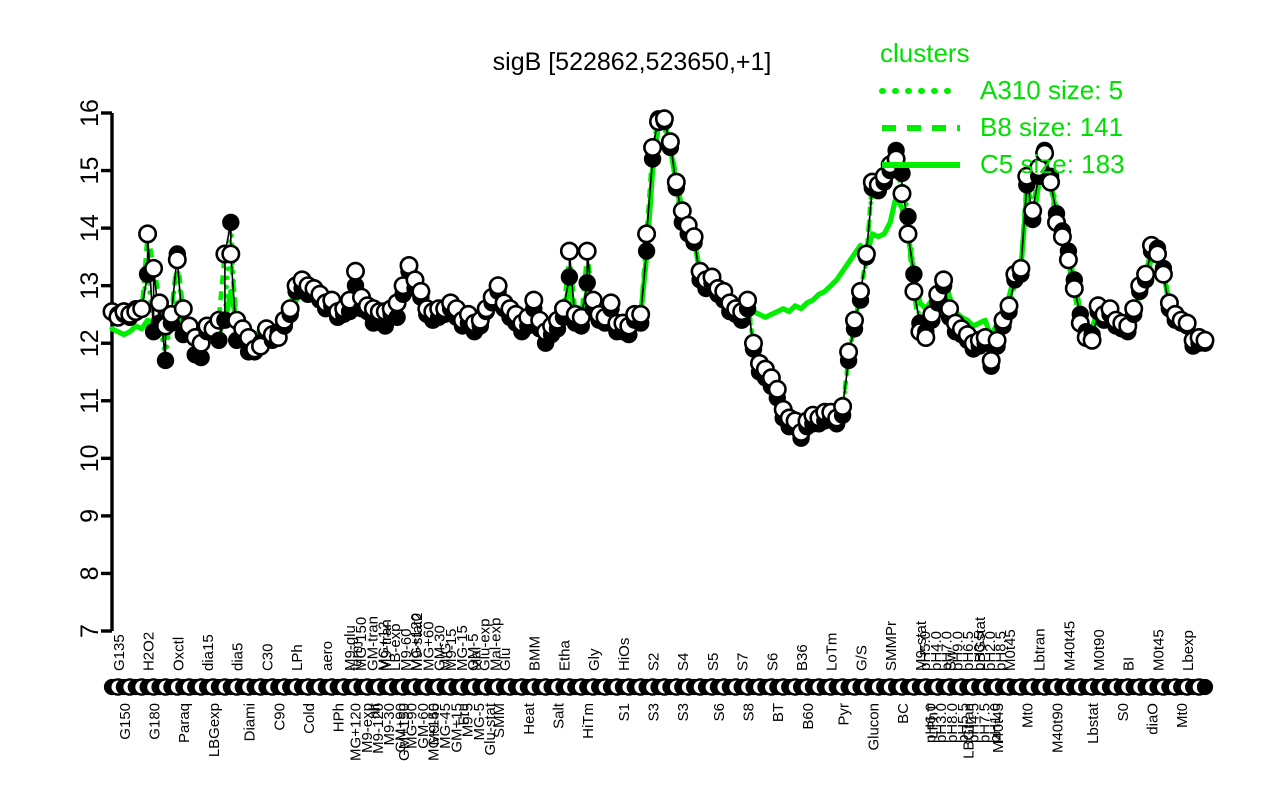 This screenshot has width=1280, height=800. What do you see at coordinates (149, 651) in the screenshot?
I see `x-axis-label-top: H2O2` at bounding box center [149, 651].